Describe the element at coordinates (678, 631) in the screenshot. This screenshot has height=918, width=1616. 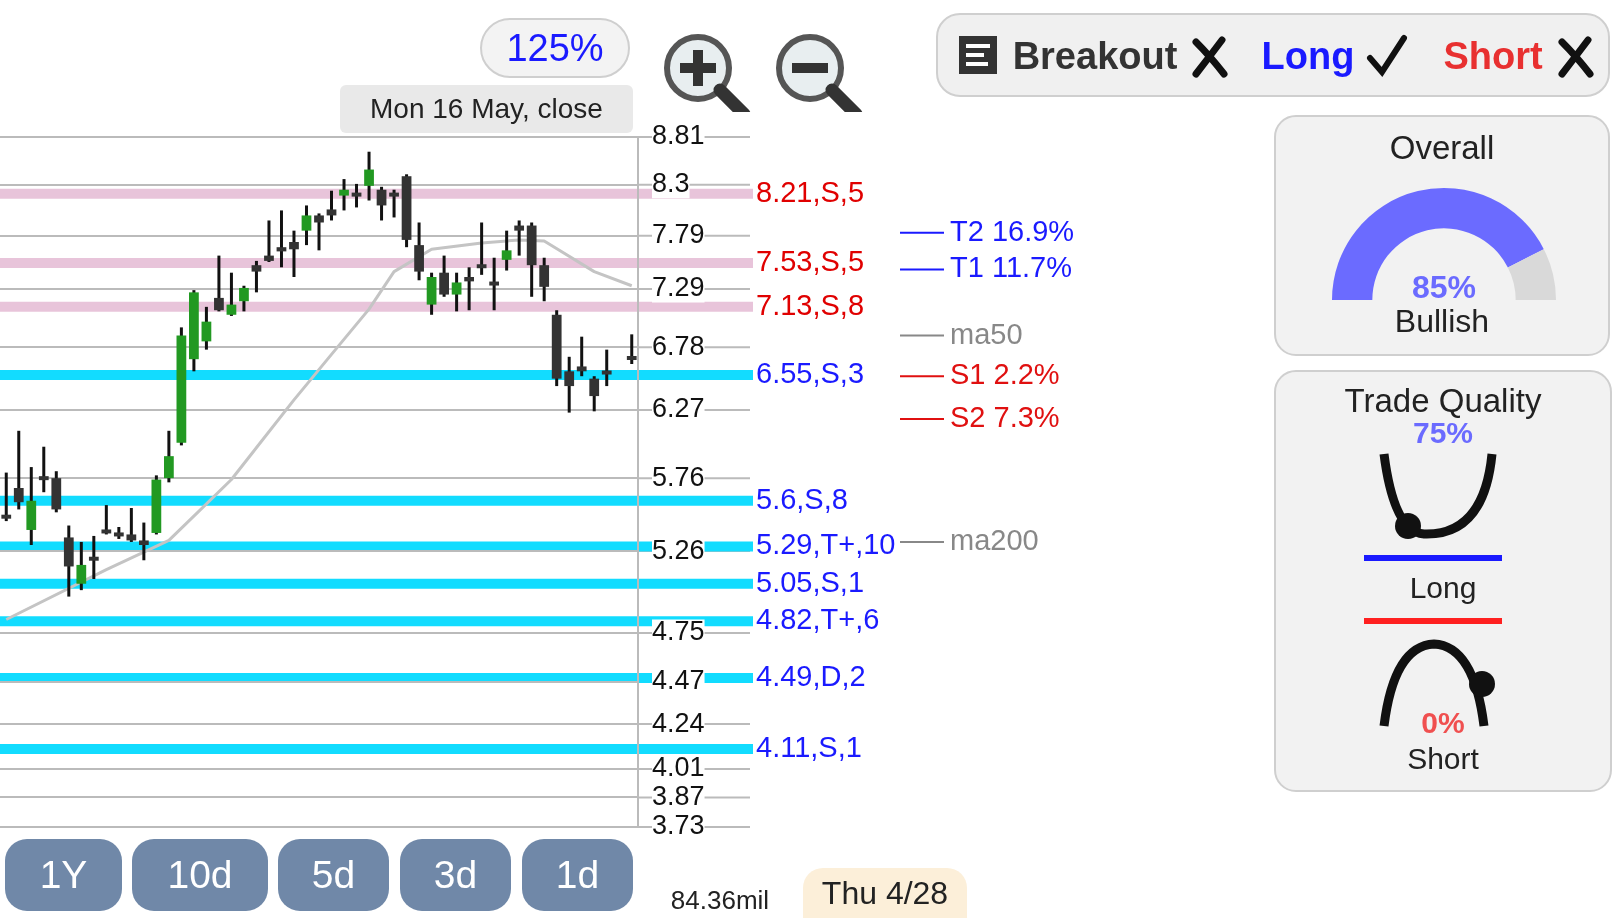
I see `y-tick-label: 4.75` at that location.